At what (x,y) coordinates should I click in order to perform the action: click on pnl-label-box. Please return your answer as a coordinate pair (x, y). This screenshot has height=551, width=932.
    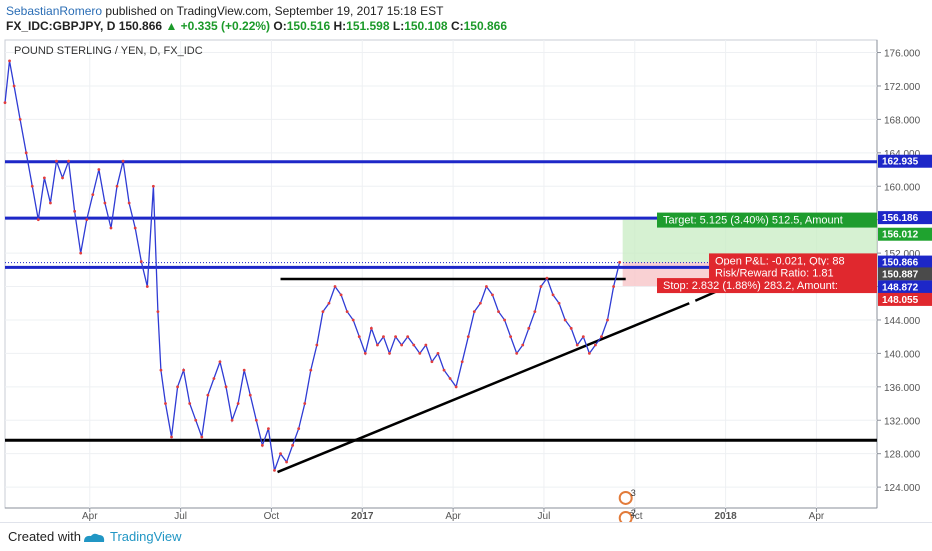
    Looking at the image, I should click on (793, 261).